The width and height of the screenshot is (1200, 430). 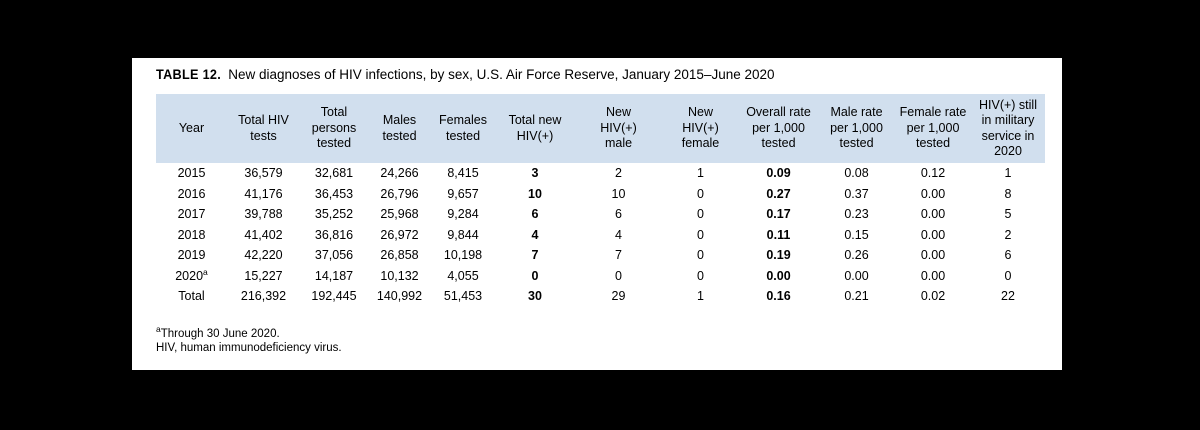 What do you see at coordinates (778, 255) in the screenshot?
I see `value-cell: 0.19` at bounding box center [778, 255].